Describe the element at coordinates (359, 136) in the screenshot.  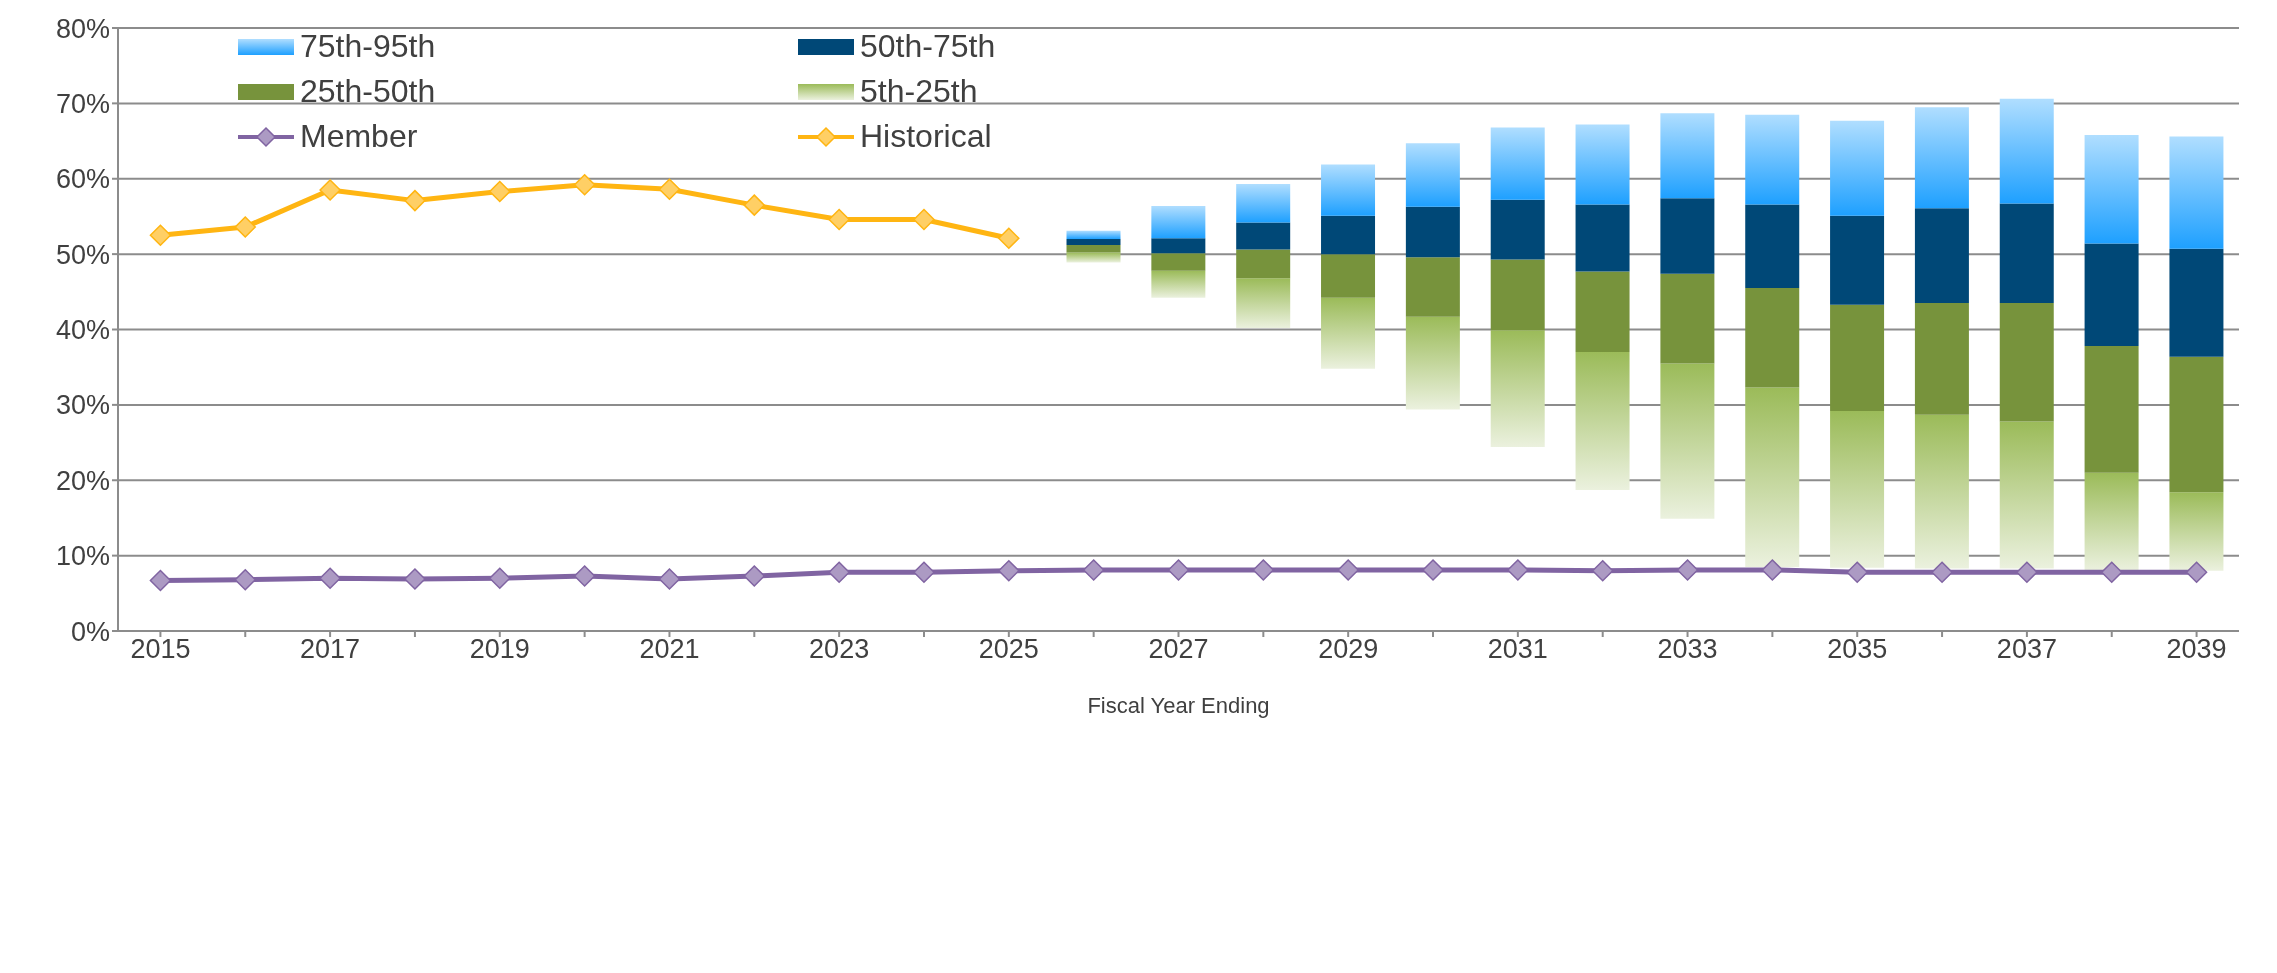
I see `legend-label: Member` at that location.